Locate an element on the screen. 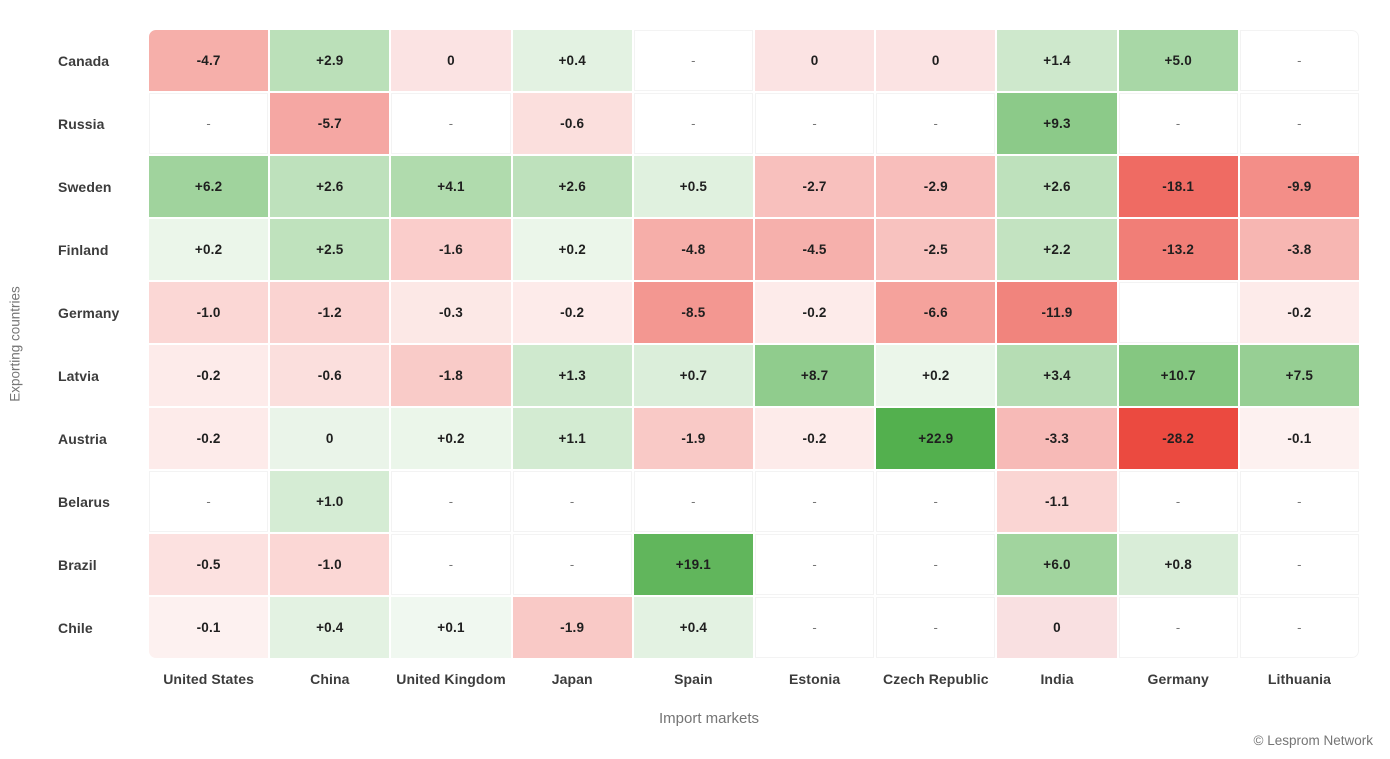  heatmap-cell: -4.8 is located at coordinates (693, 249).